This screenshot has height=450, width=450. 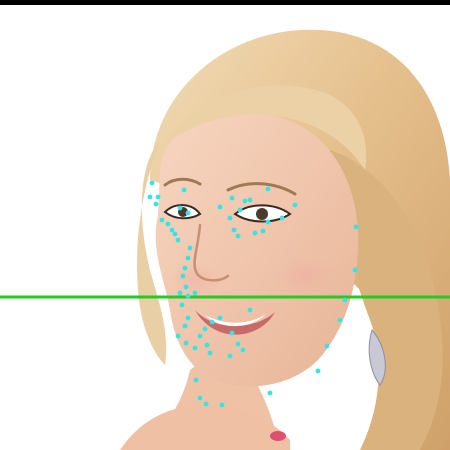 What do you see at coordinates (377, 357) in the screenshot?
I see `earring` at bounding box center [377, 357].